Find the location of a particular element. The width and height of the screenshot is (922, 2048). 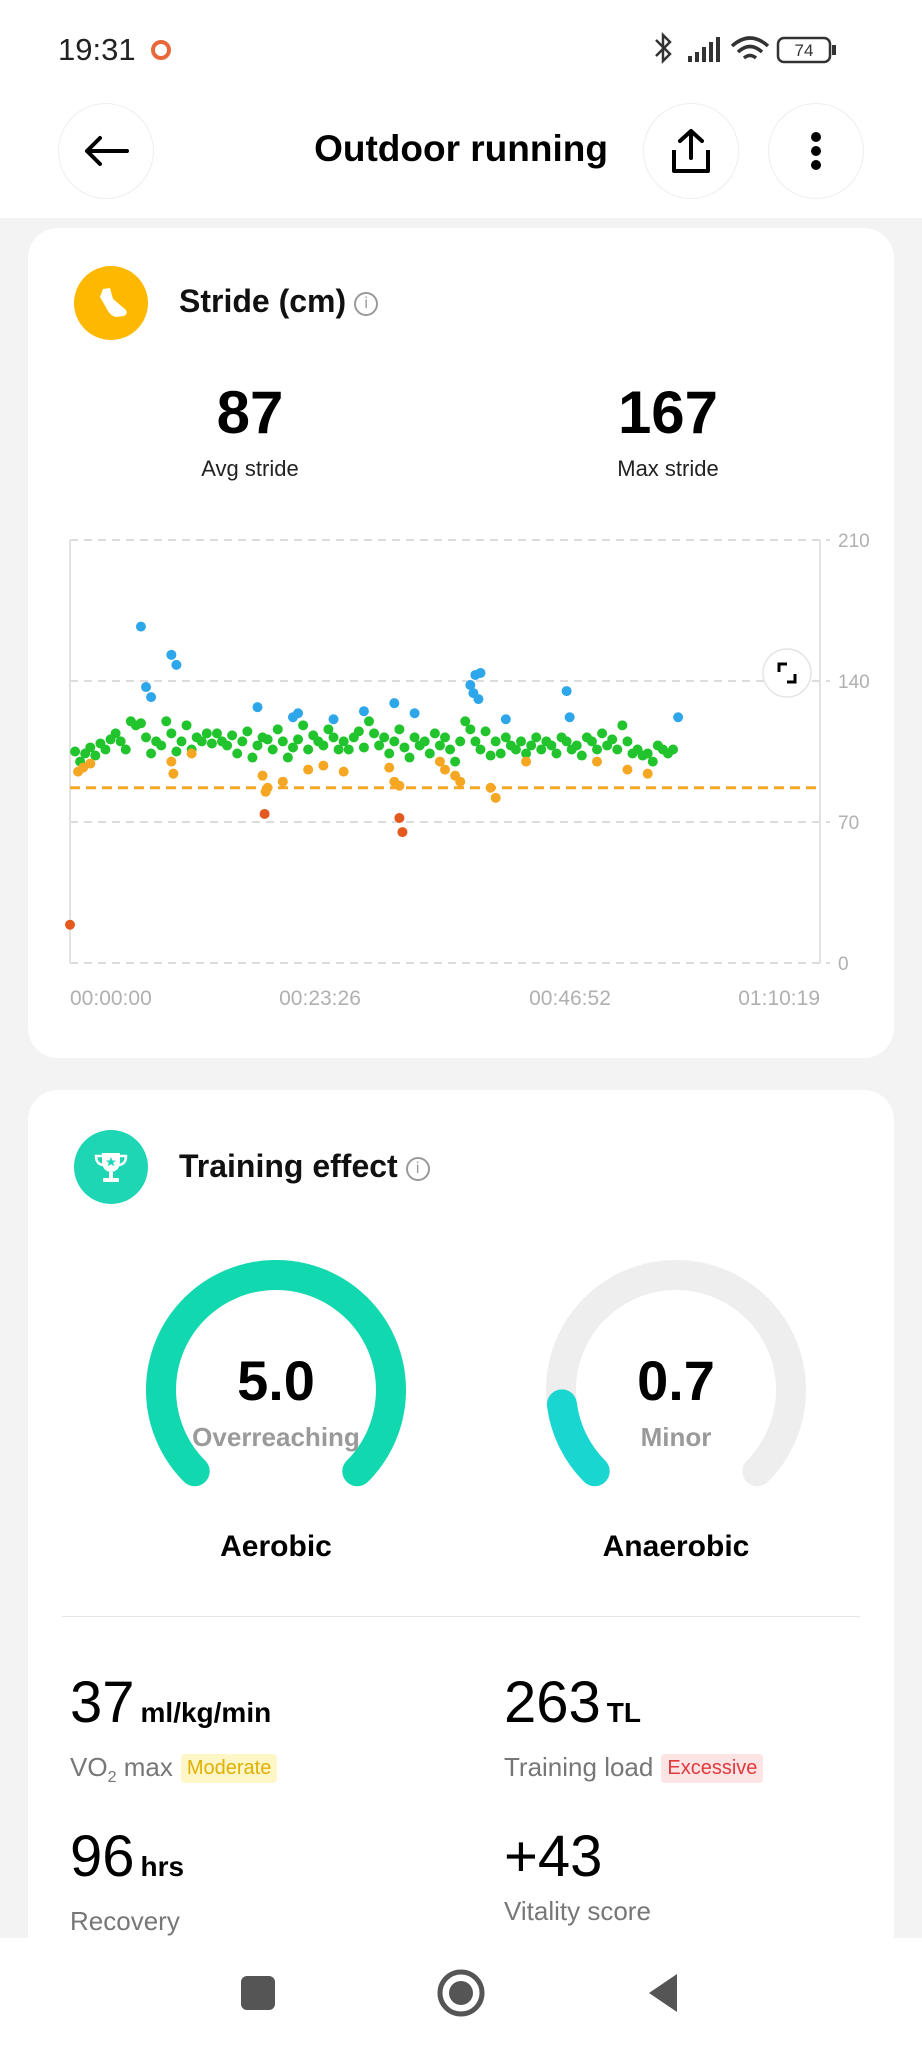

expand-icon is located at coordinates (787, 673).